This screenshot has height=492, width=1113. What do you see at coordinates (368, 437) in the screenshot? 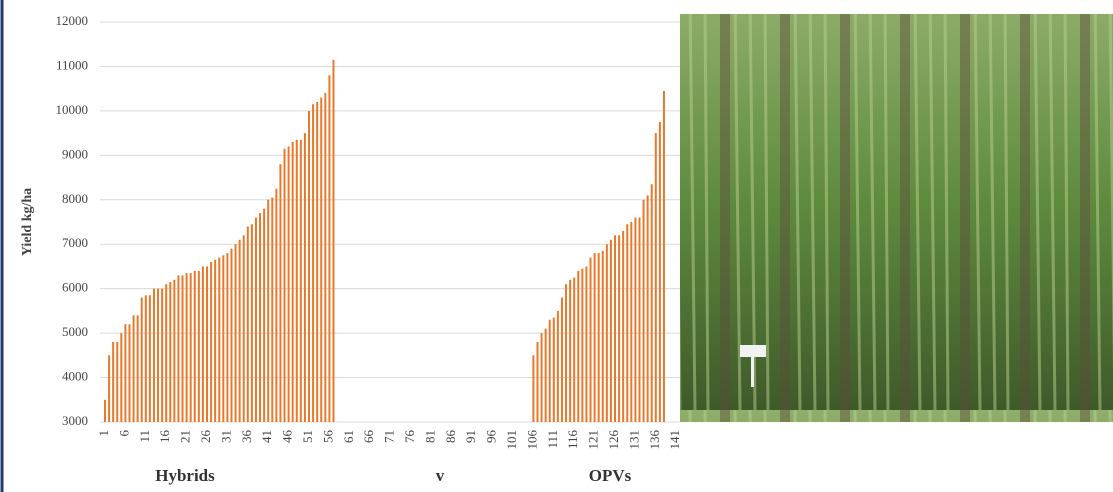
I see `x-tick-label: 66` at bounding box center [368, 437].